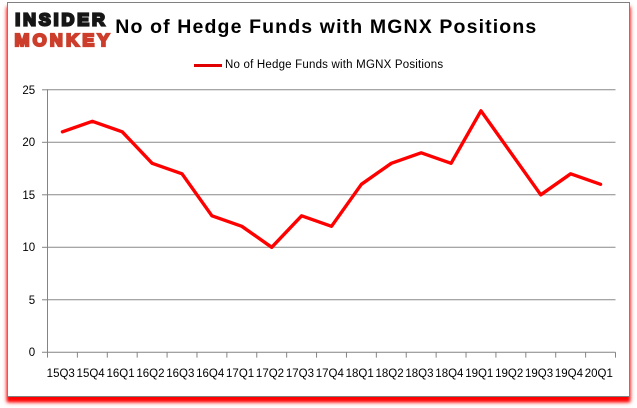 The height and width of the screenshot is (408, 637). I want to click on svg-text: INSIDER, so click(61, 20).